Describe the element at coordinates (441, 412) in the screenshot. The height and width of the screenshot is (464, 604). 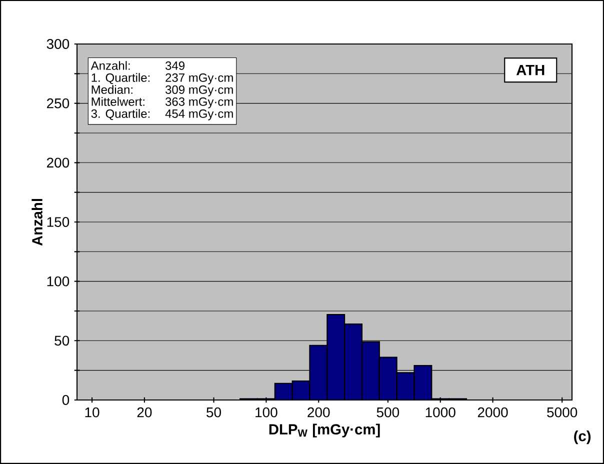
I see `x-tick-label: 1000` at that location.